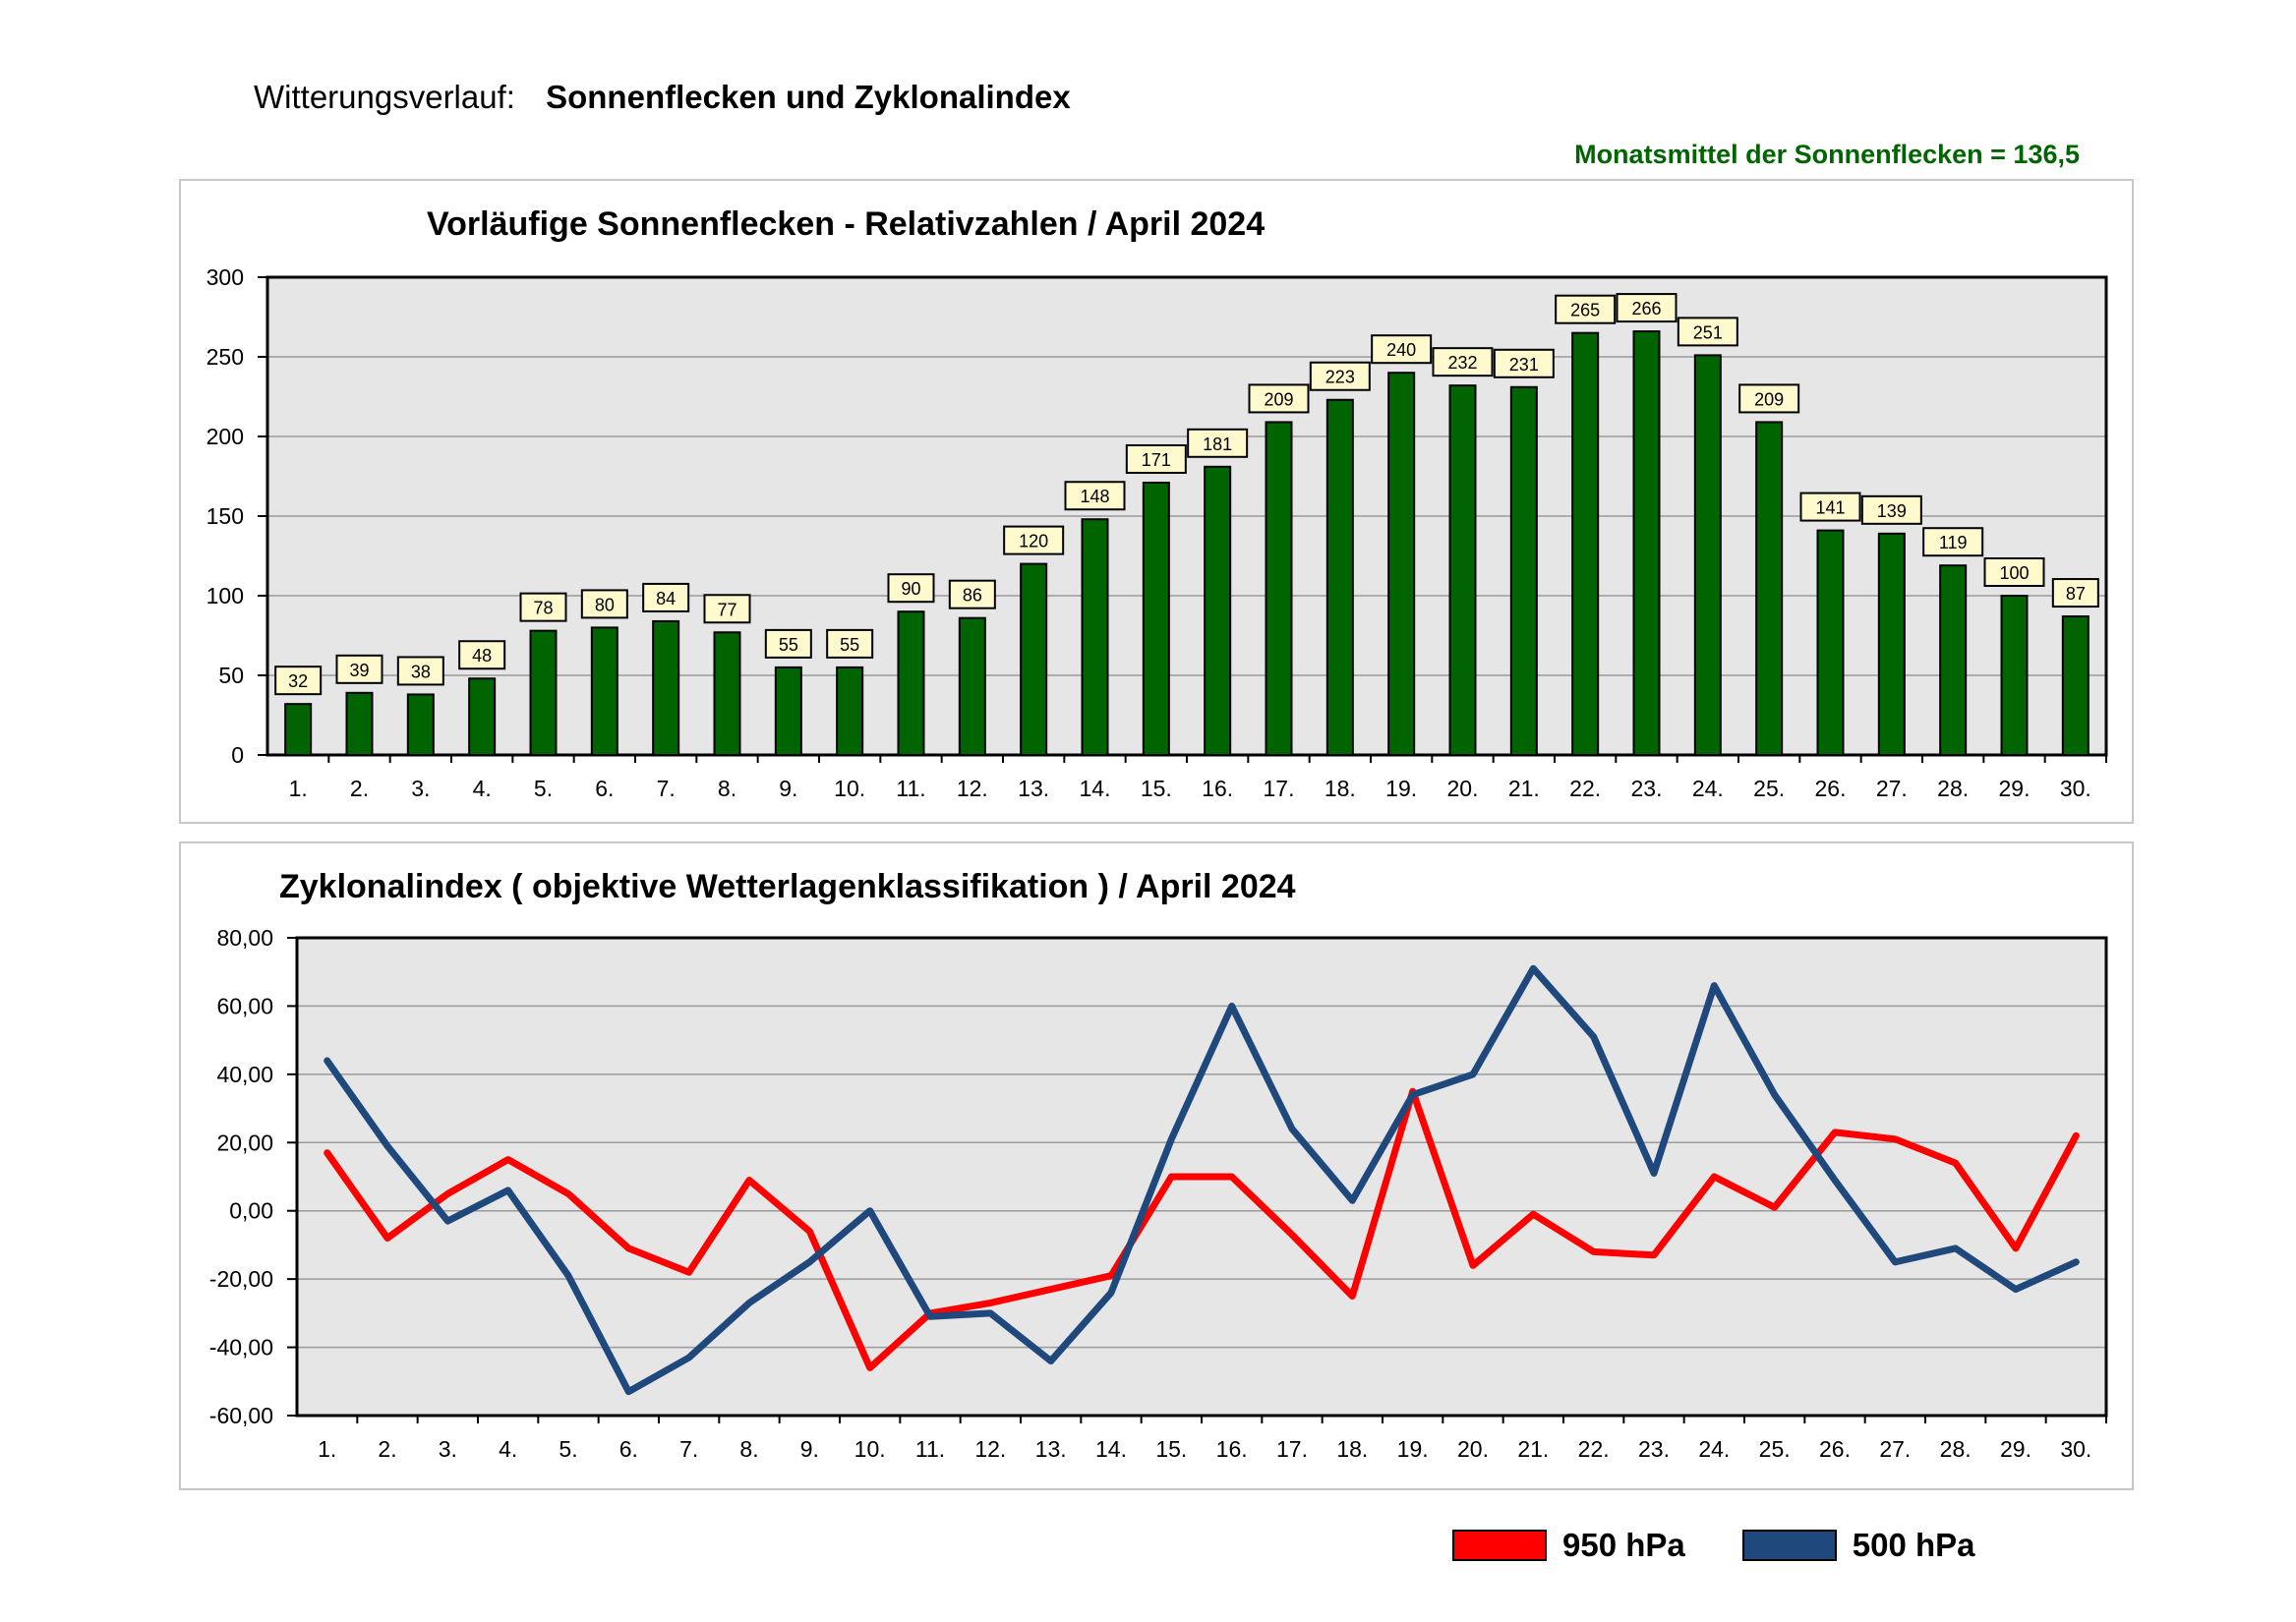 This screenshot has width=2296, height=1622. I want to click on x-tick-label: 23., so click(1654, 1449).